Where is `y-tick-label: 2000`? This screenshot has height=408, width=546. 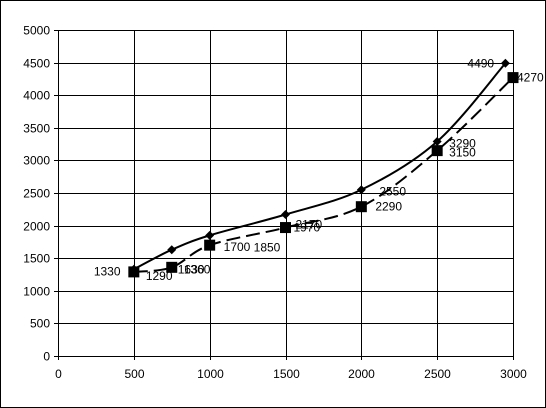
y-tick-label: 2000 is located at coordinates (36, 227).